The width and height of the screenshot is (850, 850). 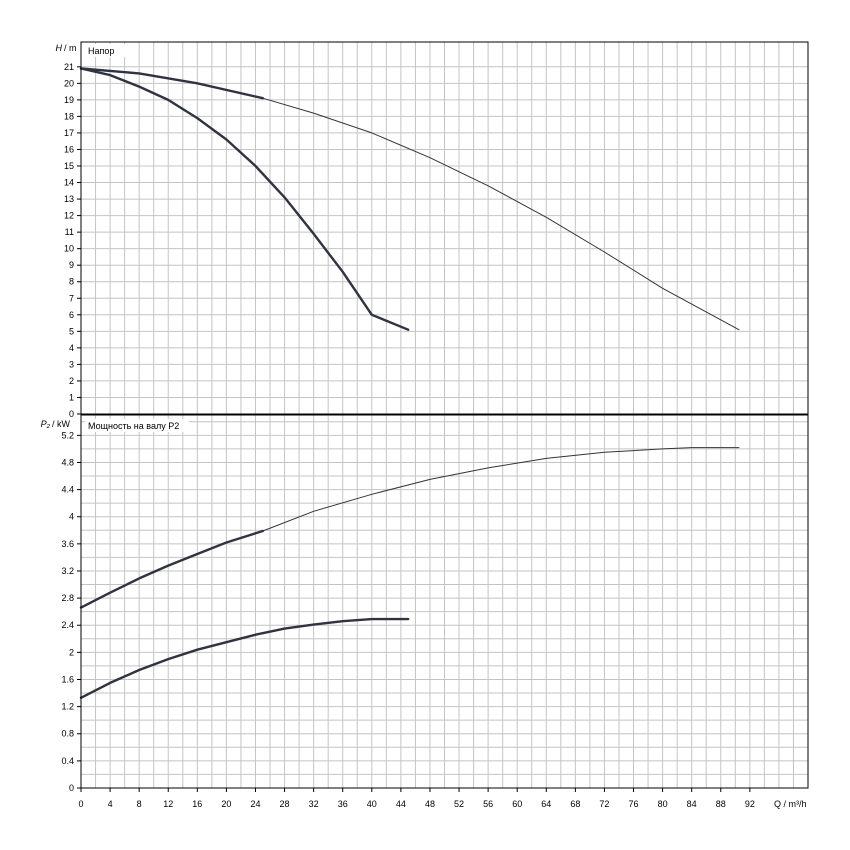 What do you see at coordinates (70, 48) in the screenshot?
I see `head-ylabel-unit: / m` at bounding box center [70, 48].